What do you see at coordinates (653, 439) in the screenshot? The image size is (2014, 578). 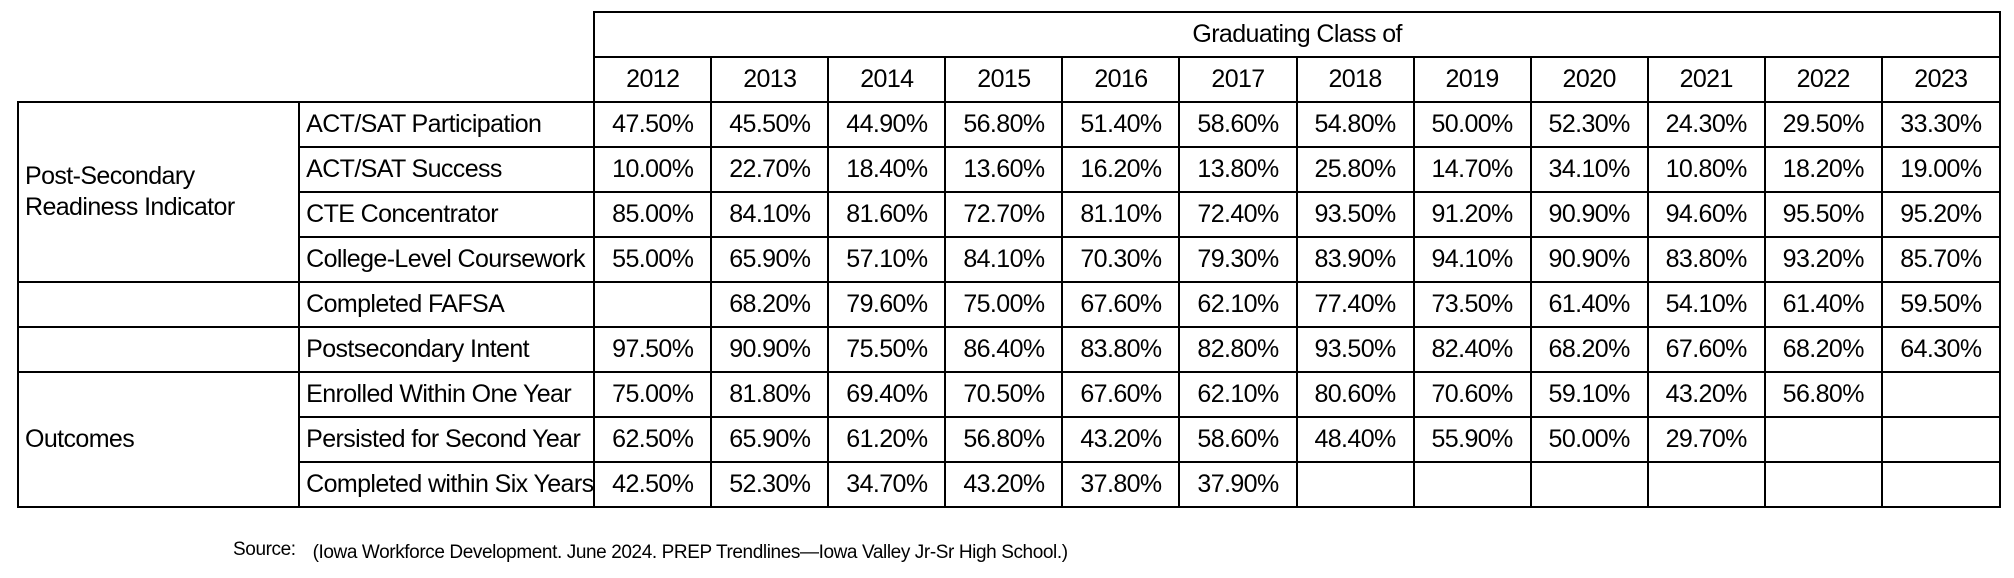 I see `value-cell: 62.50%` at bounding box center [653, 439].